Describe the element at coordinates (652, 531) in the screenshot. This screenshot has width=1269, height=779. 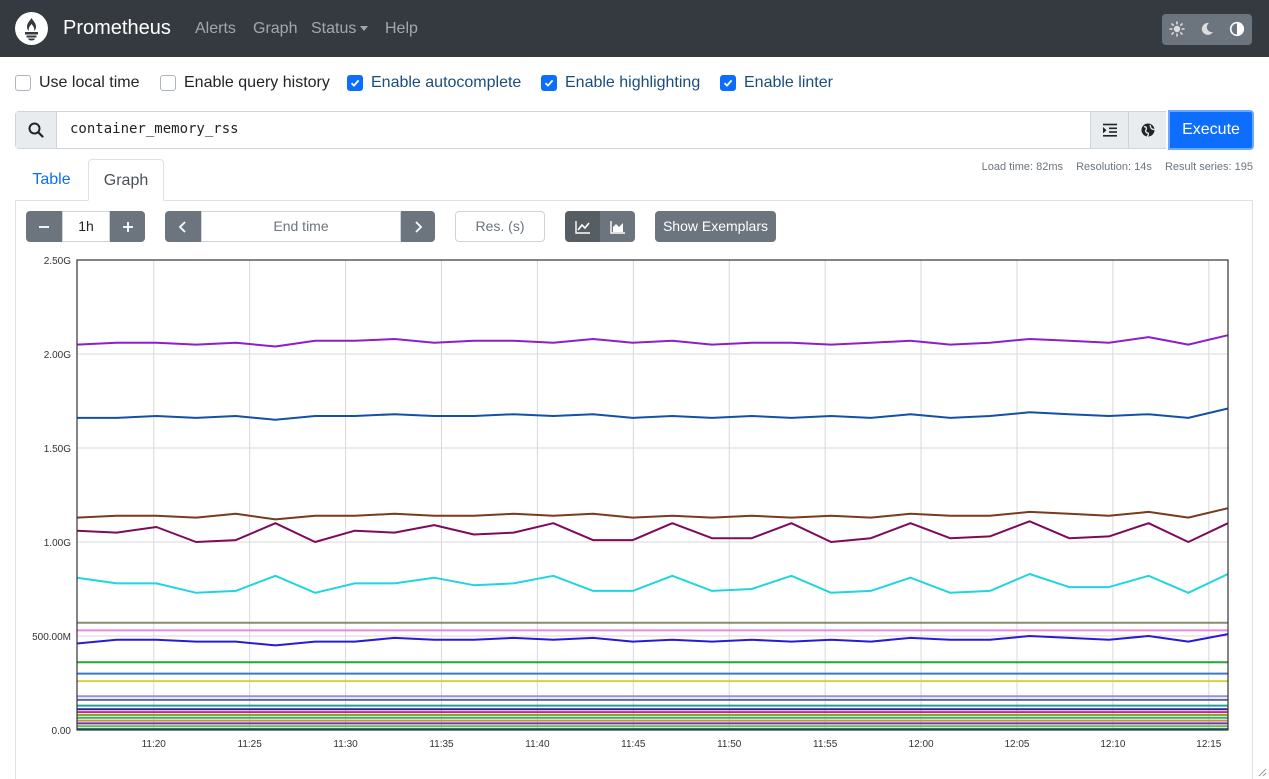
I see `series-maroon-line` at that location.